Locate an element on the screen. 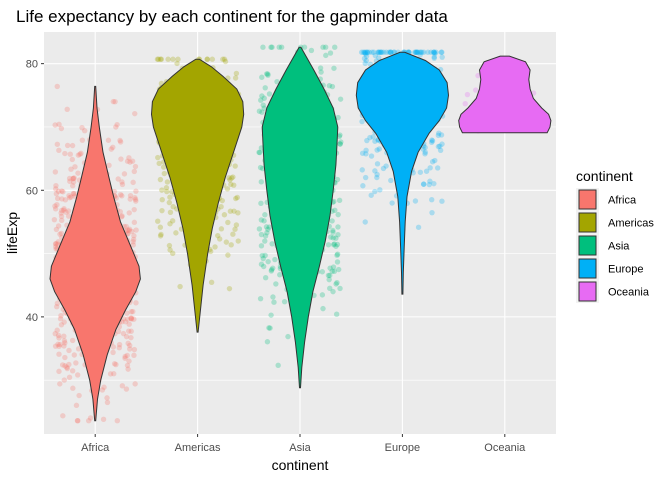  y-tick-label: 60 is located at coordinates (32, 191).